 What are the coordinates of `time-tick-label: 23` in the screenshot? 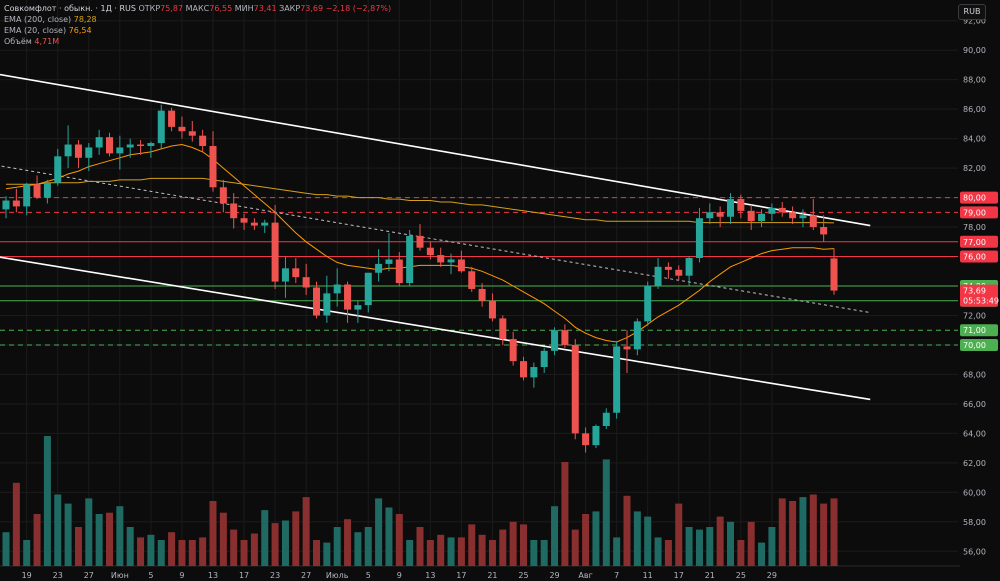 It's located at (275, 575).